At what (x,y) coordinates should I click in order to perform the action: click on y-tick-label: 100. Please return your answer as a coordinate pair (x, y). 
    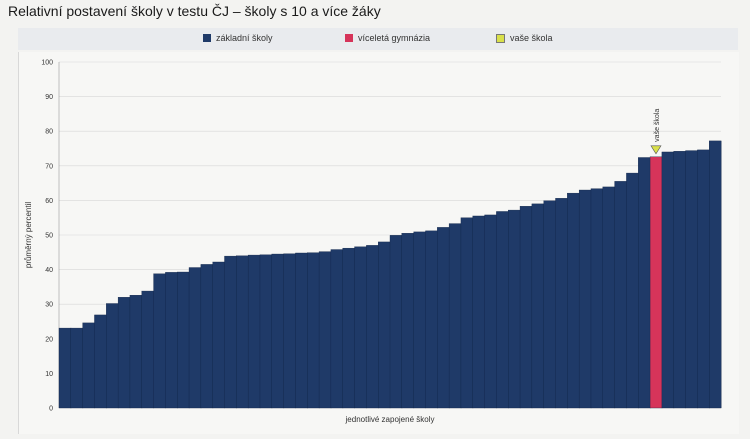
    Looking at the image, I should click on (47, 63).